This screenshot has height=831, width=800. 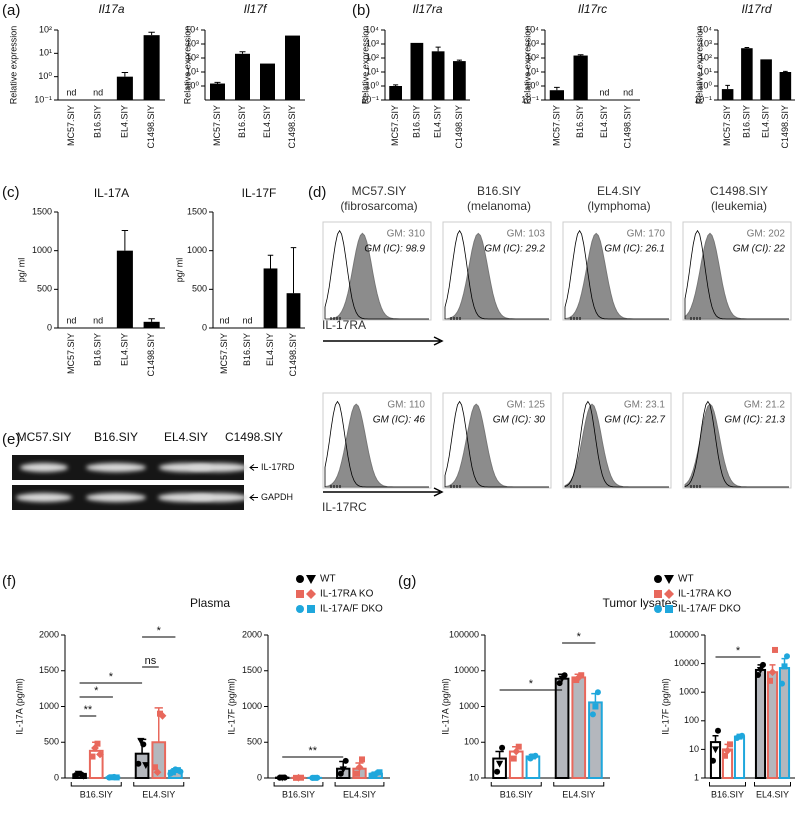 What do you see at coordinates (344, 325) in the screenshot?
I see `row-label: IL-17RA` at bounding box center [344, 325].